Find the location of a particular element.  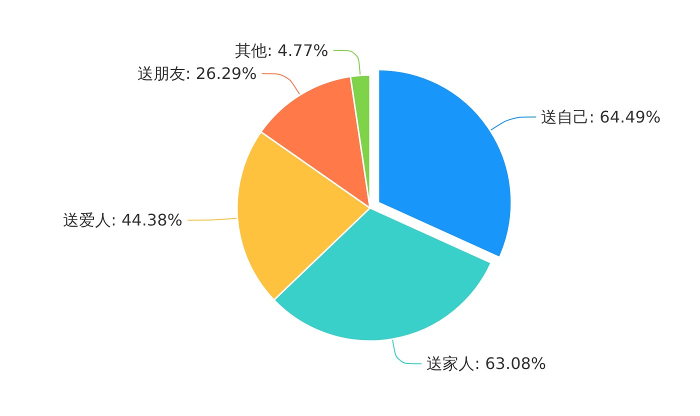

slice-label: 其他: 4.77% is located at coordinates (281, 50).